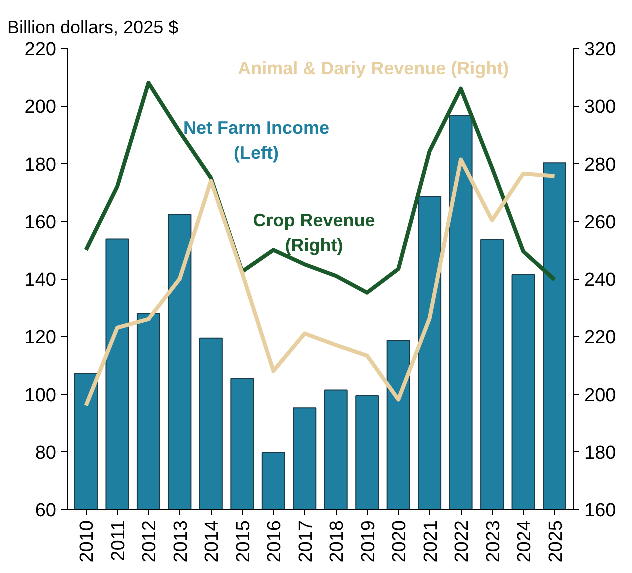 The width and height of the screenshot is (632, 573). What do you see at coordinates (600, 511) in the screenshot?
I see `y2-tick-label: 160` at bounding box center [600, 511].